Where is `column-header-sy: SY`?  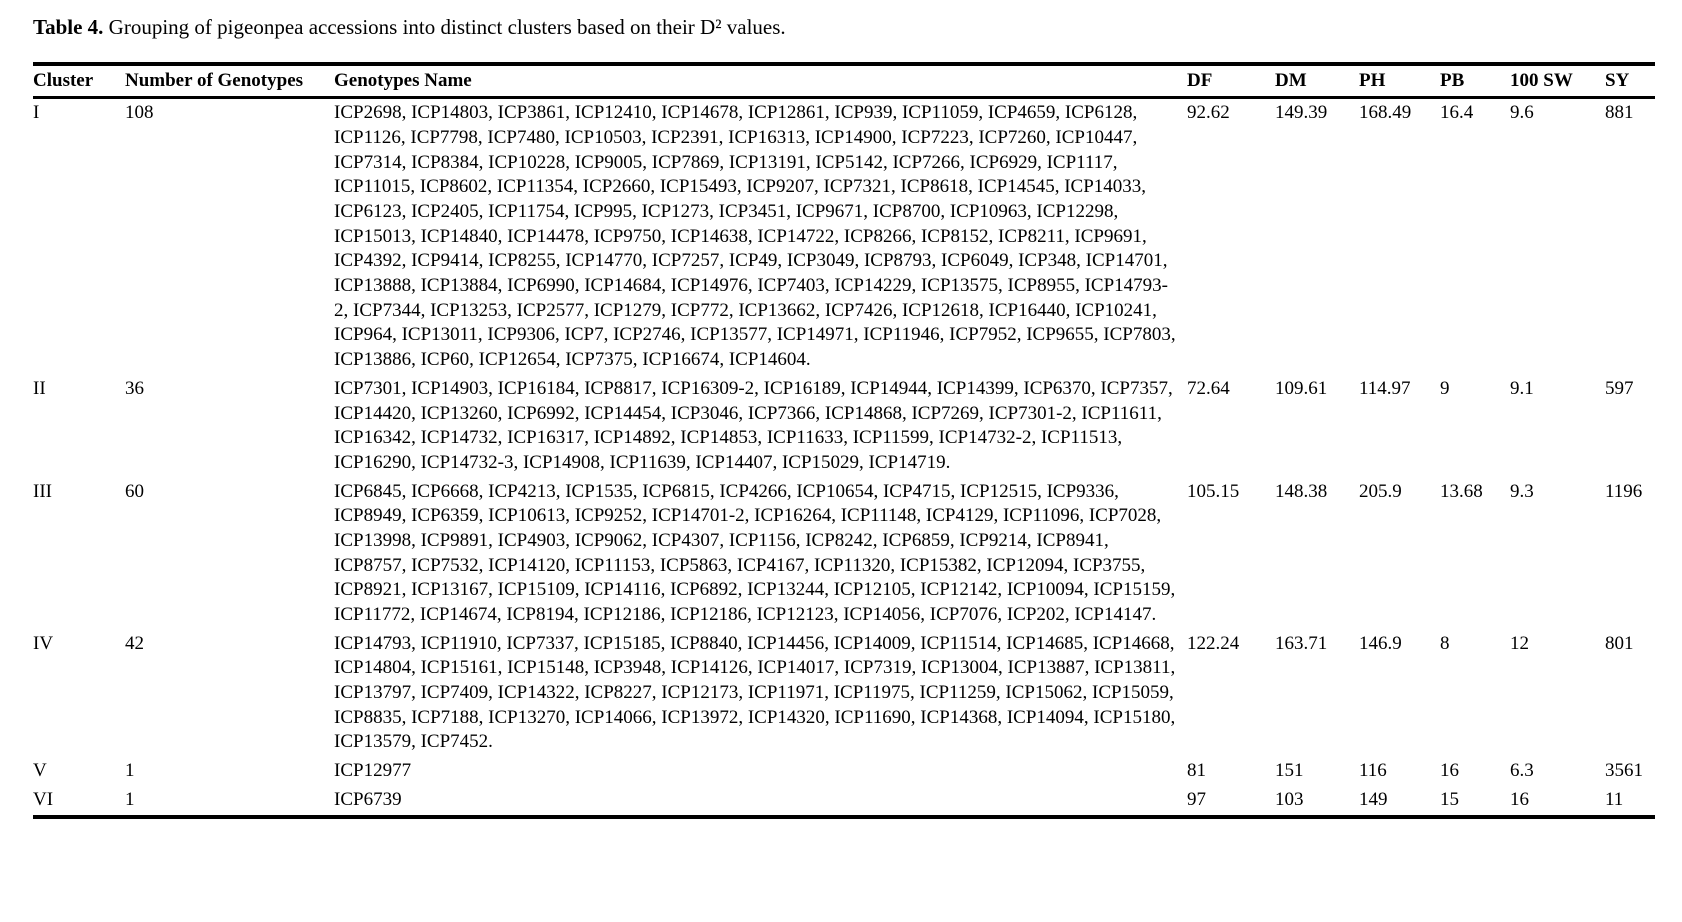 column-header-sy: SY is located at coordinates (1630, 82).